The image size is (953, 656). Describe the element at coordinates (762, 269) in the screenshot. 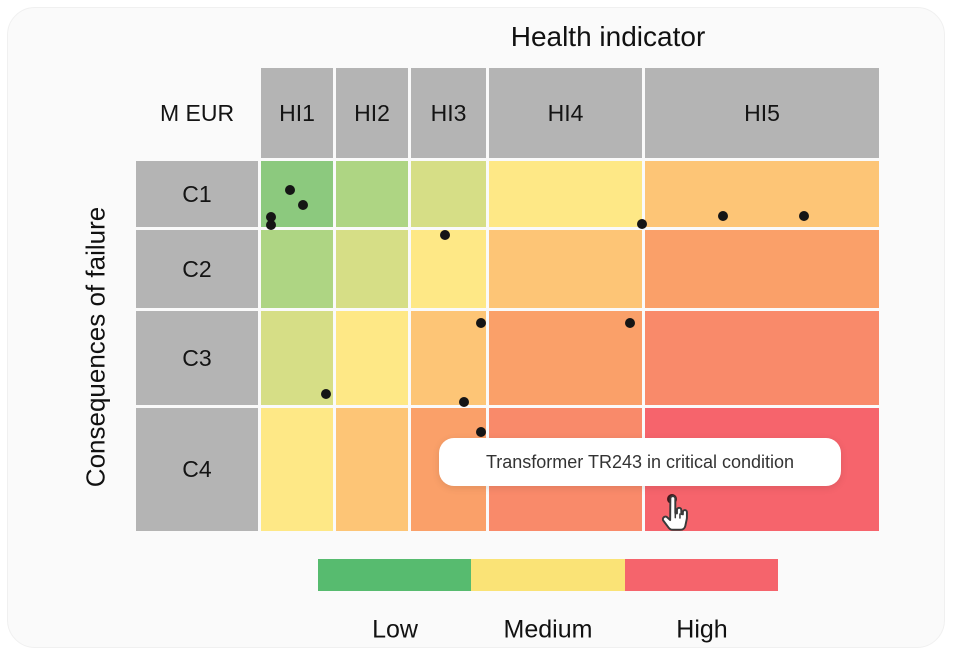

I see `risk-cell-C2-HI5` at that location.